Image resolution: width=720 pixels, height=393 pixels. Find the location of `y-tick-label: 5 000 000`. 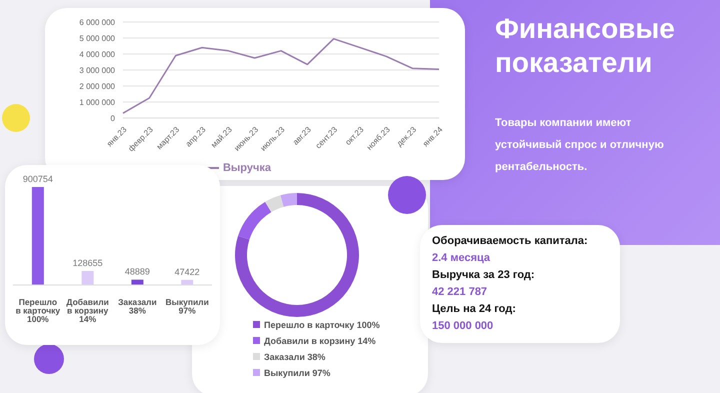

y-tick-label: 5 000 000 is located at coordinates (97, 38).